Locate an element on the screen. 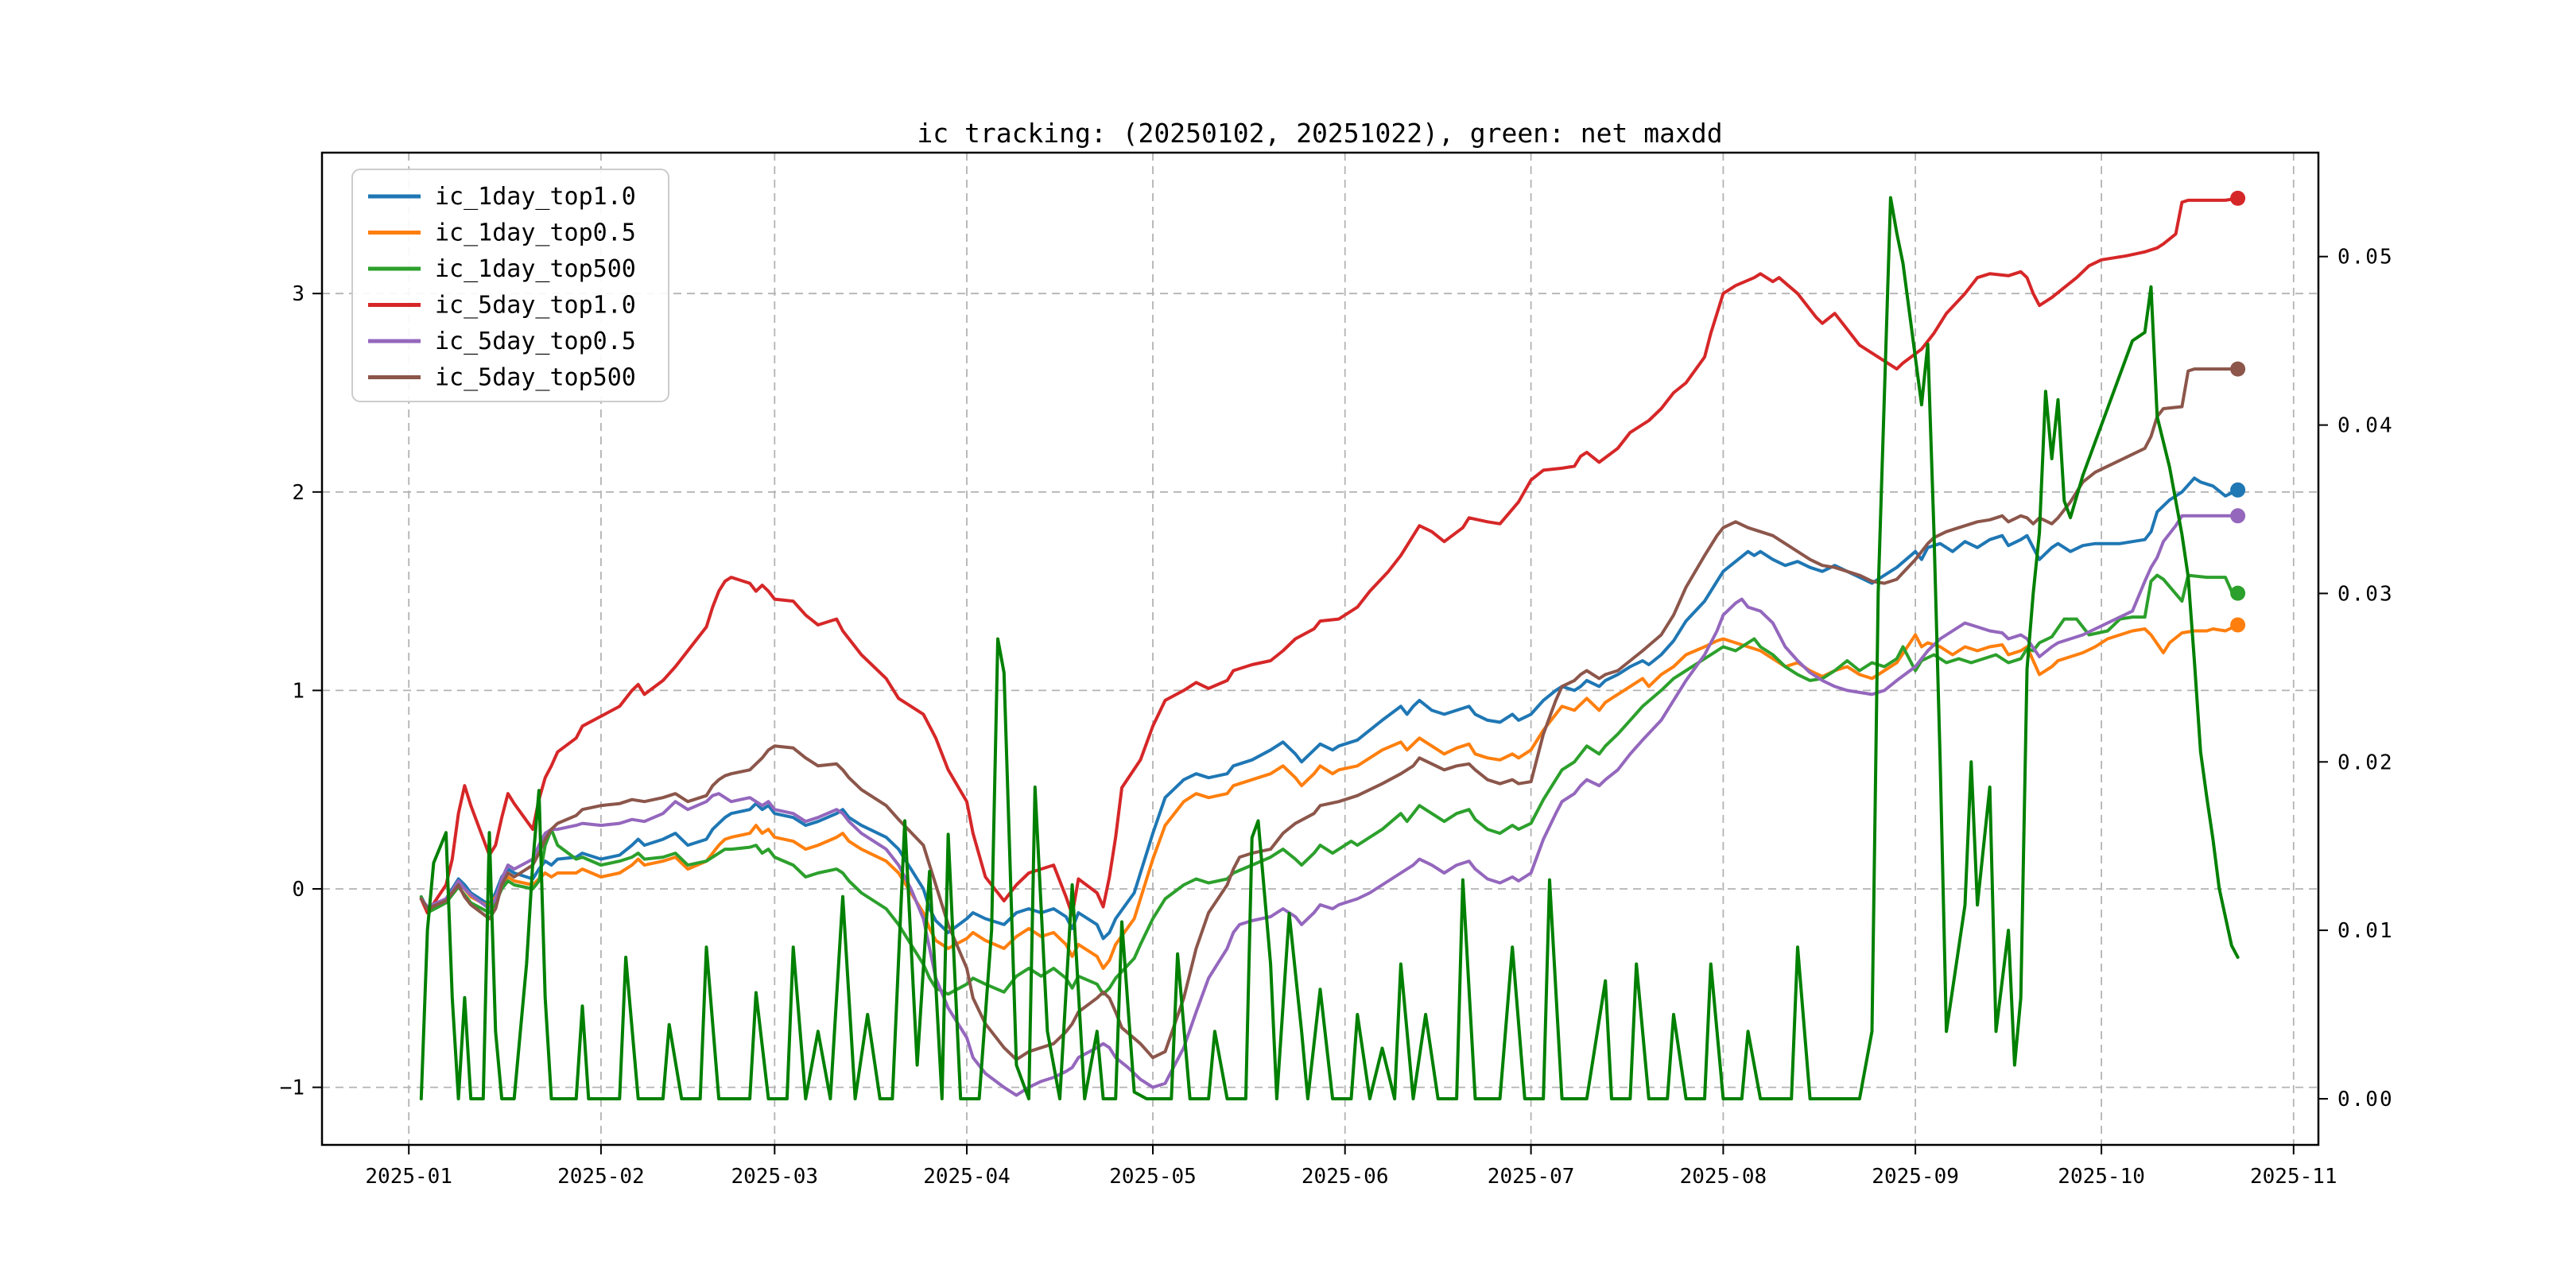 The width and height of the screenshot is (2576, 1288). series-end-dot-ic_5day_top500 is located at coordinates (2238, 369).